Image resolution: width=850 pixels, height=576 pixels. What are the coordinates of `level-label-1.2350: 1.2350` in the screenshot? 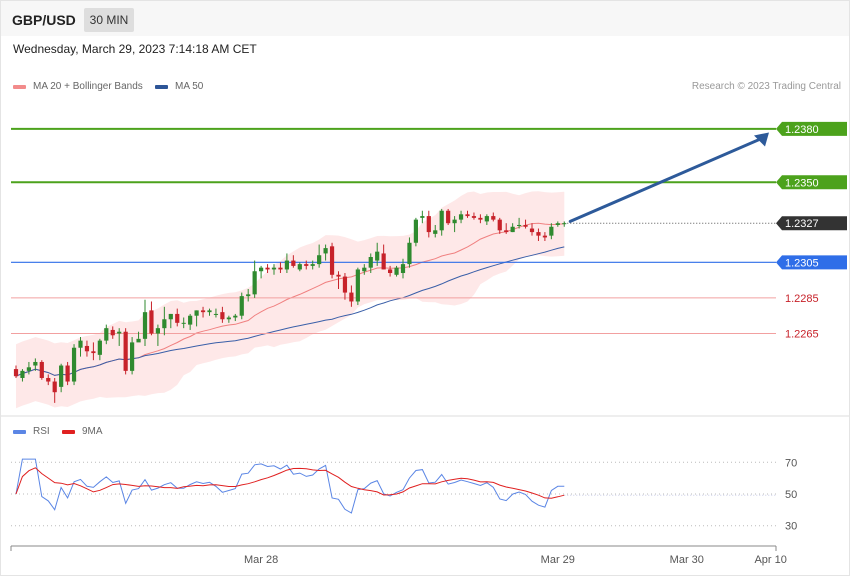 It's located at (802, 183).